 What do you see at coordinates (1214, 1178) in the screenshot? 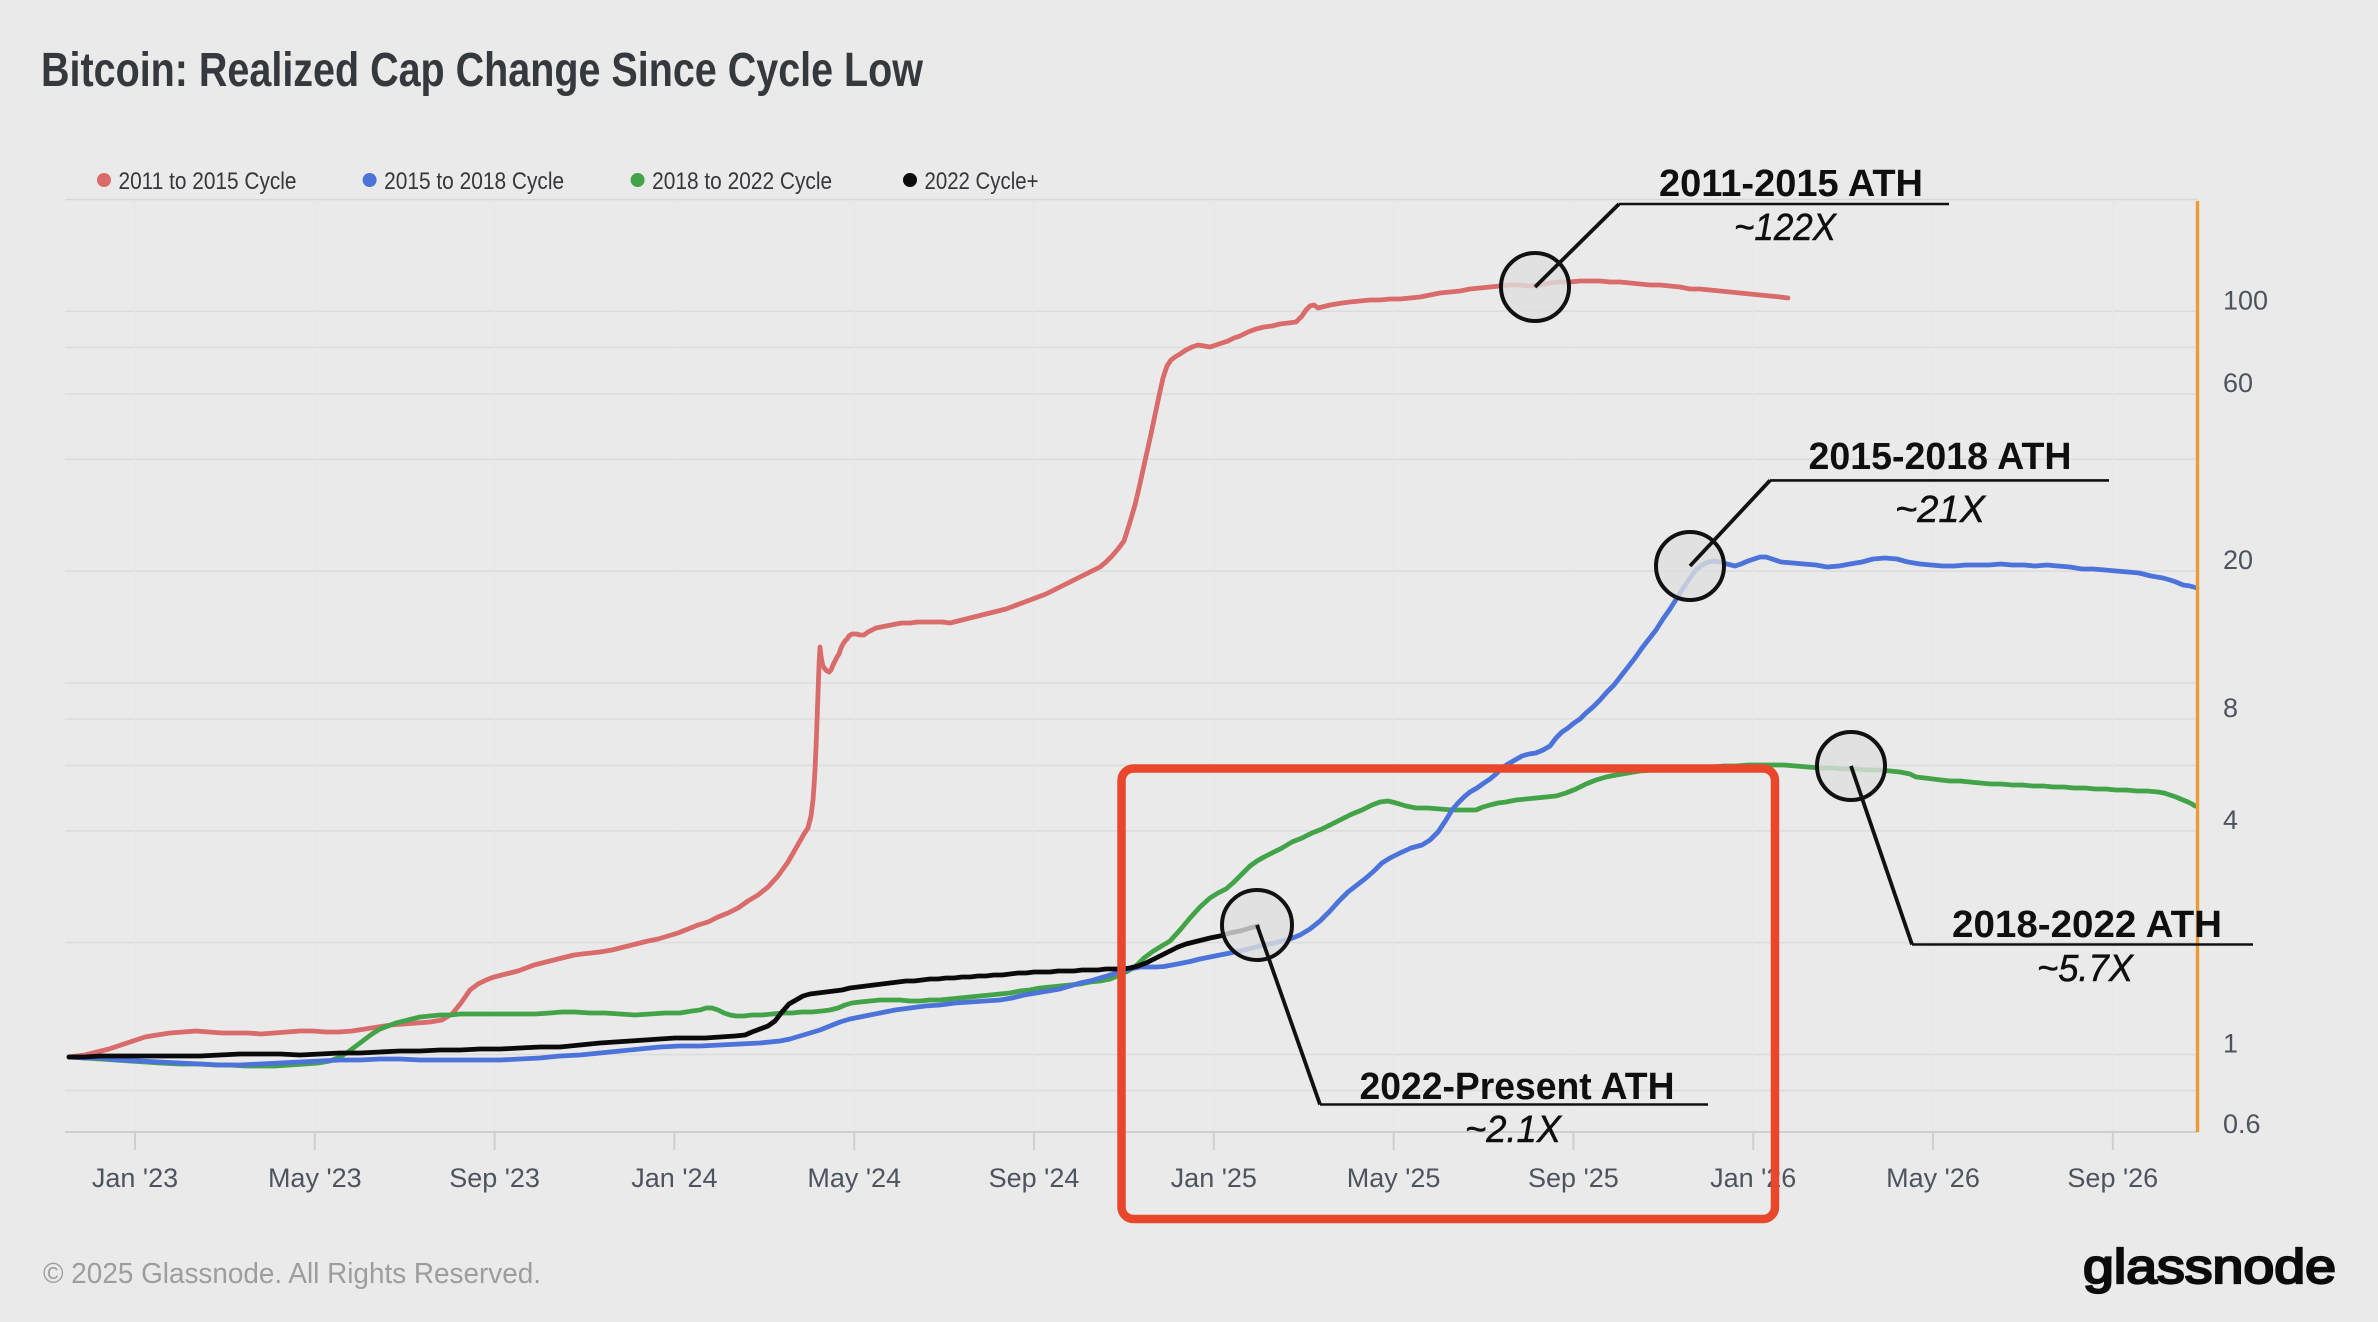
I see `svg-text: Jan '25` at bounding box center [1214, 1178].